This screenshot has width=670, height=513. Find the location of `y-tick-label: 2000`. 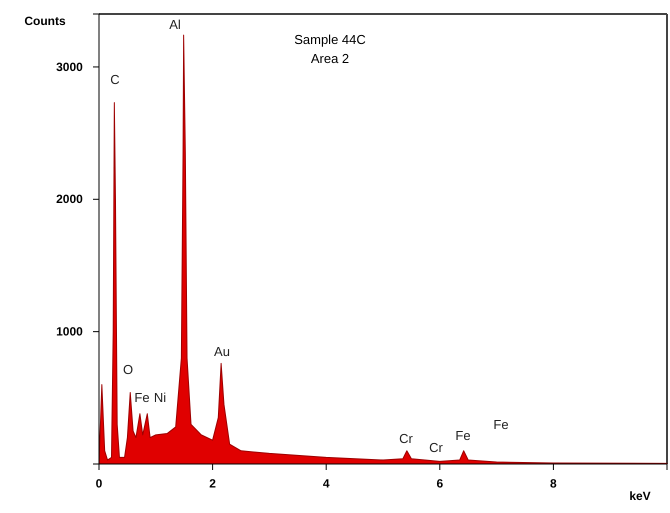

y-tick-label: 2000 is located at coordinates (70, 199).